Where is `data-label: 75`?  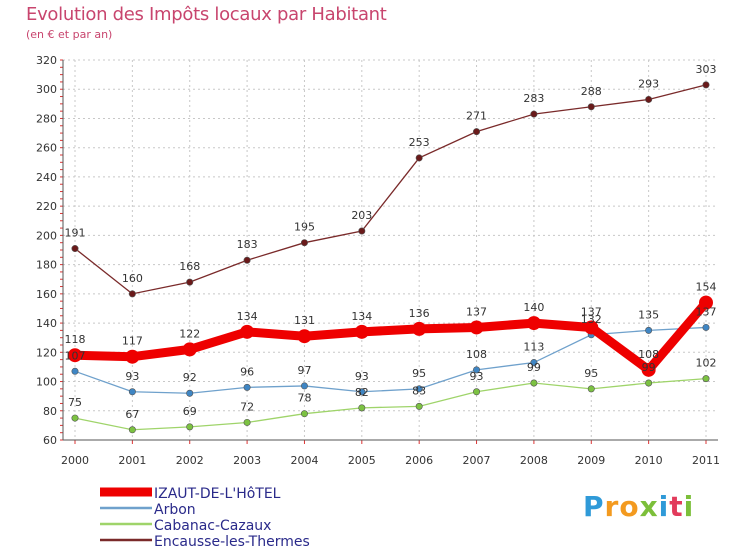
data-label: 75 is located at coordinates (75, 402).